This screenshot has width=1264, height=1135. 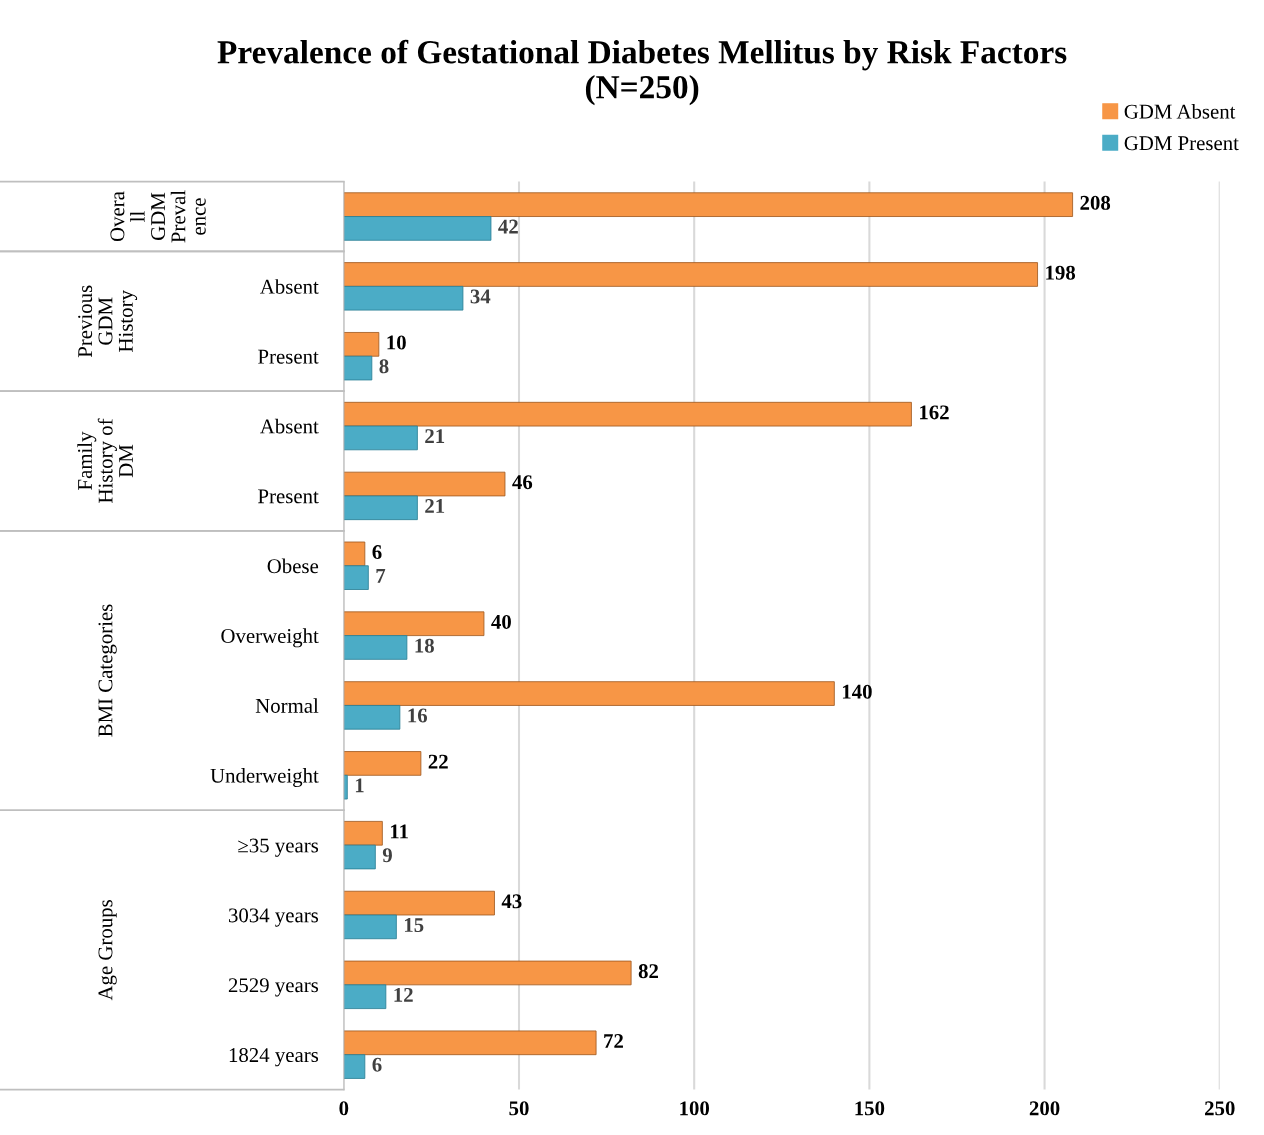 I want to click on data-label: 22, so click(x=438, y=761).